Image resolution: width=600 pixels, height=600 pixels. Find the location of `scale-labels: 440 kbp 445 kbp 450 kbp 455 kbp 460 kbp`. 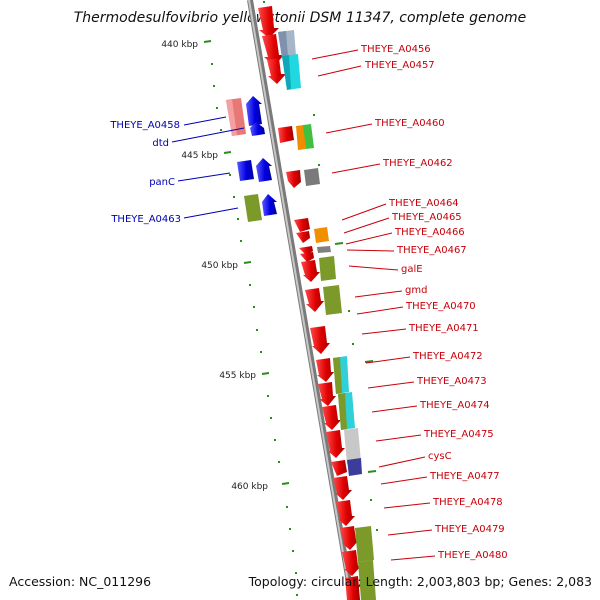

scale-labels: 440 kbp 445 kbp 450 kbp 455 kbp 460 kbp is located at coordinates (214, 266).